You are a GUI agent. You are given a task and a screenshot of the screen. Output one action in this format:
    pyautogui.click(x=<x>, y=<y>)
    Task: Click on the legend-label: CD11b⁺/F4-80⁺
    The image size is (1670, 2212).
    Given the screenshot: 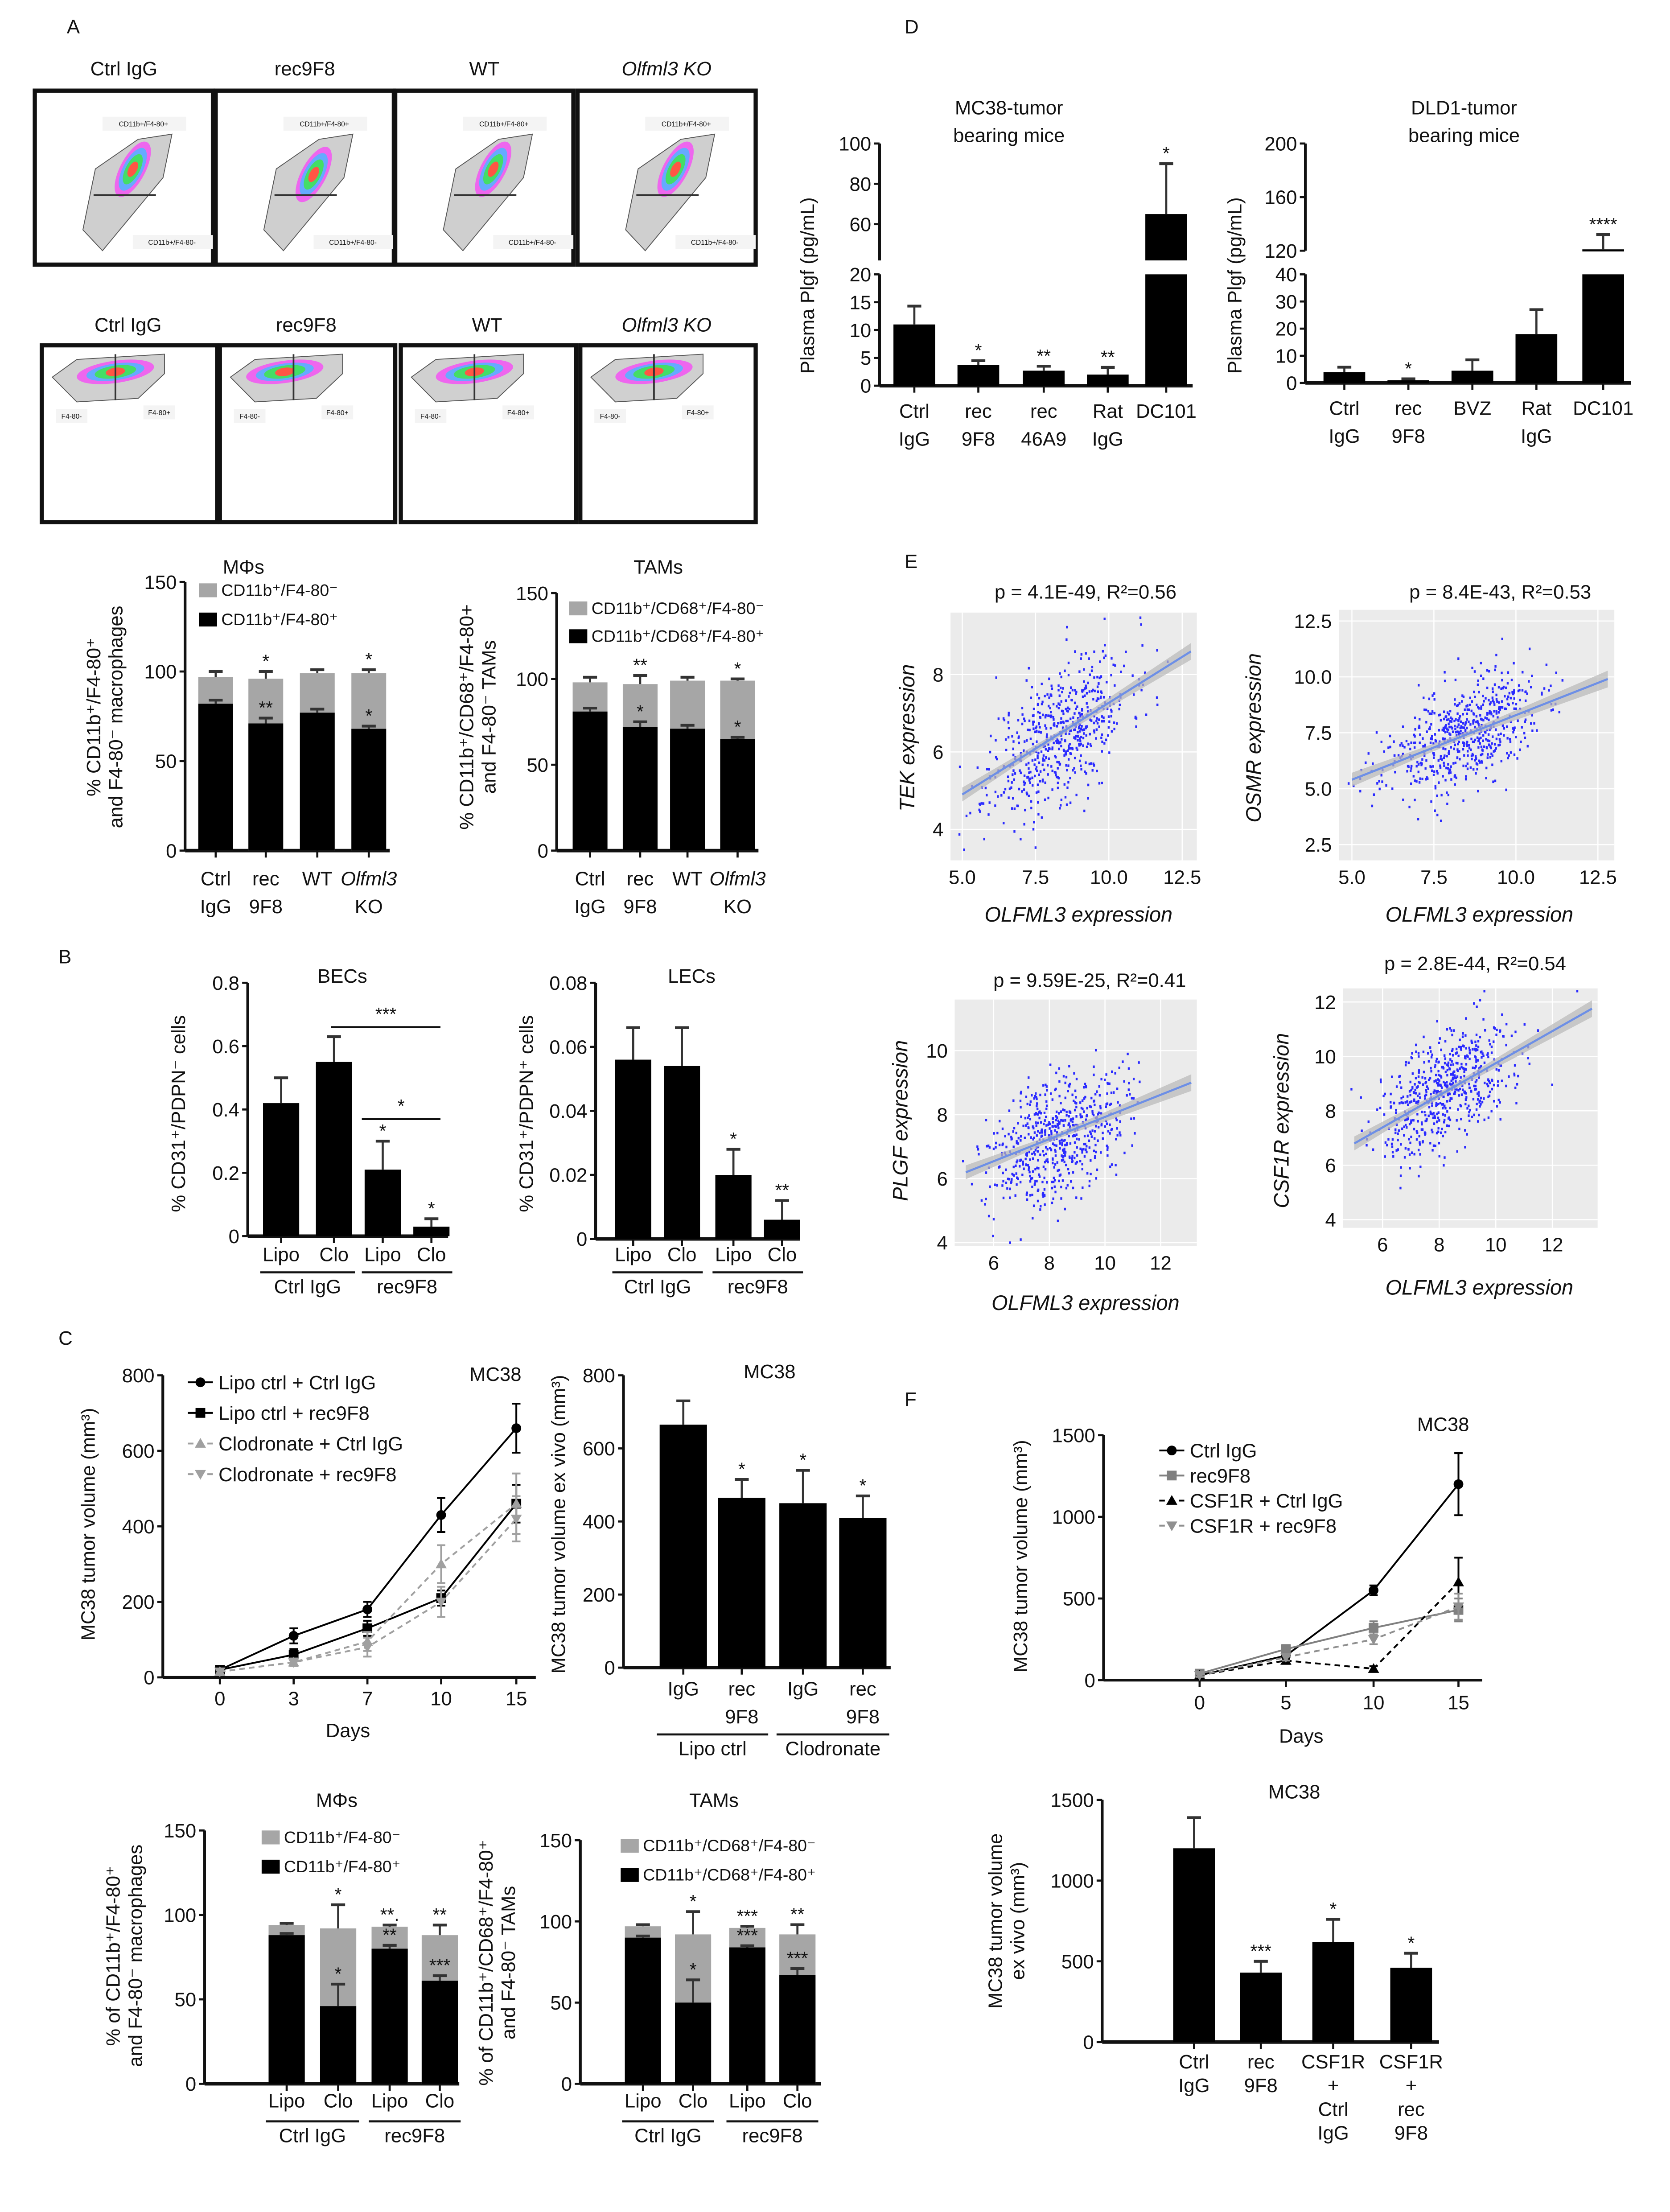 What is the action you would take?
    pyautogui.click(x=342, y=1866)
    